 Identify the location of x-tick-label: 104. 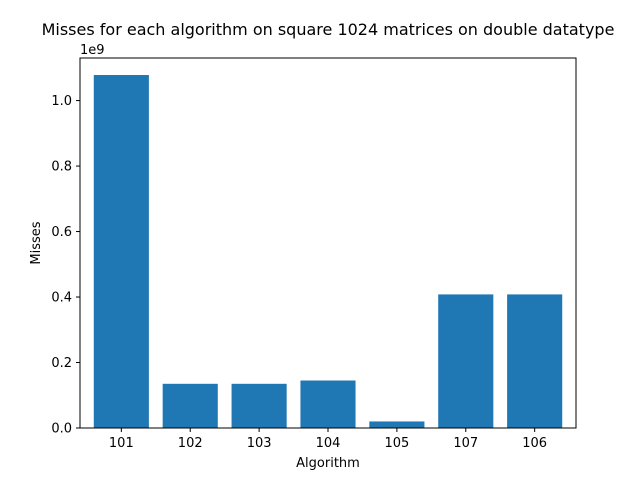
(328, 443).